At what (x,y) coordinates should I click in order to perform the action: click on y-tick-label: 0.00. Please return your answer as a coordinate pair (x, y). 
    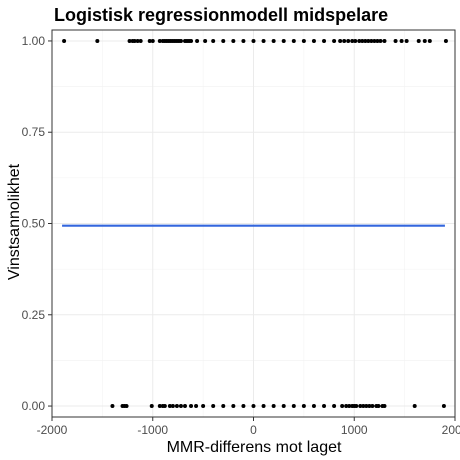
    Looking at the image, I should click on (34, 406).